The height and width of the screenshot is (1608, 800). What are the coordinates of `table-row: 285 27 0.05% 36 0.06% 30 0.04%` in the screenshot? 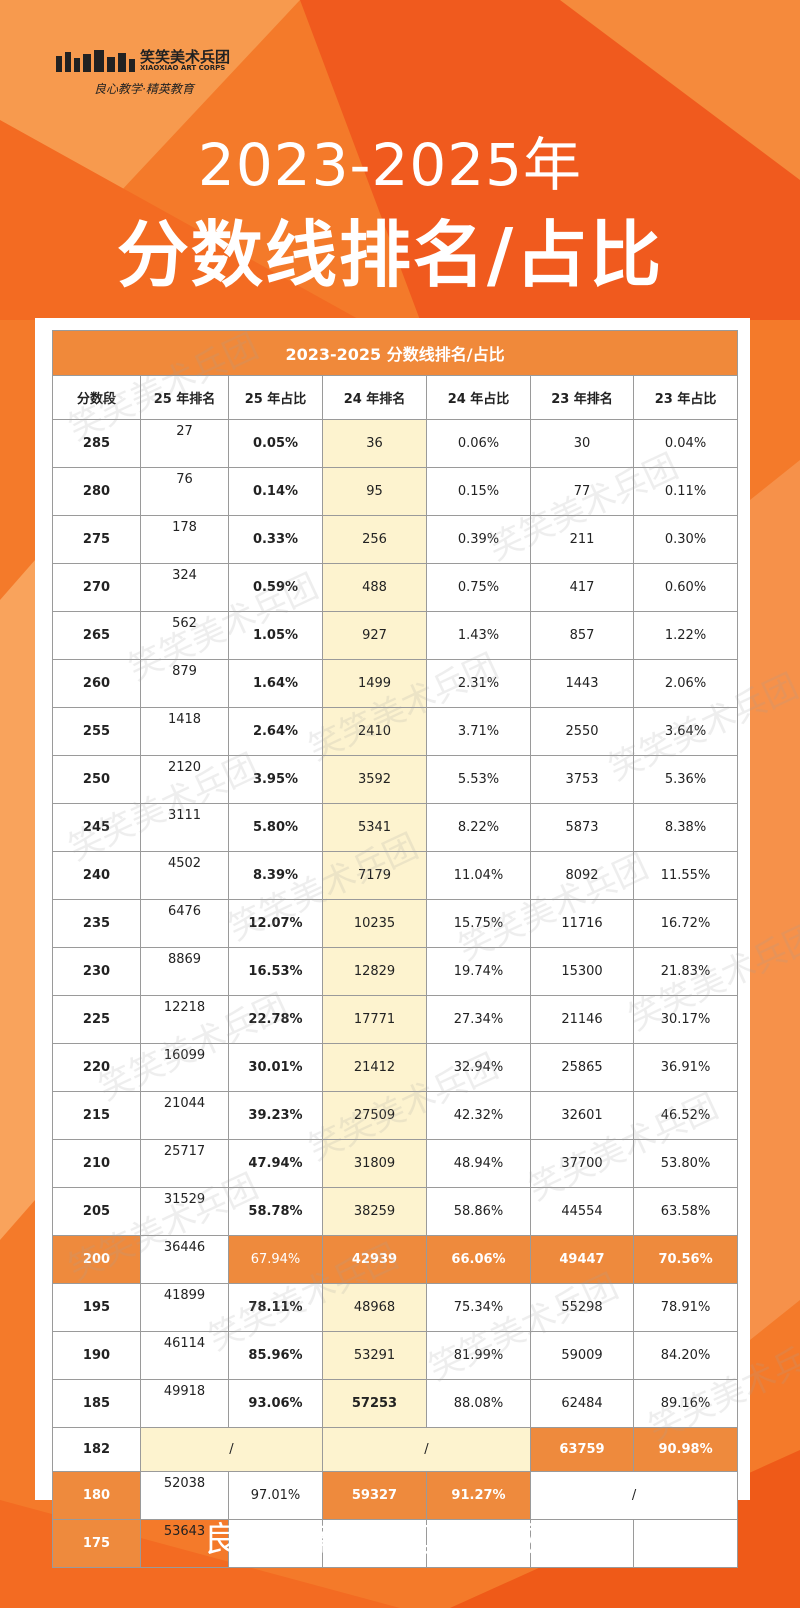 It's located at (395, 443).